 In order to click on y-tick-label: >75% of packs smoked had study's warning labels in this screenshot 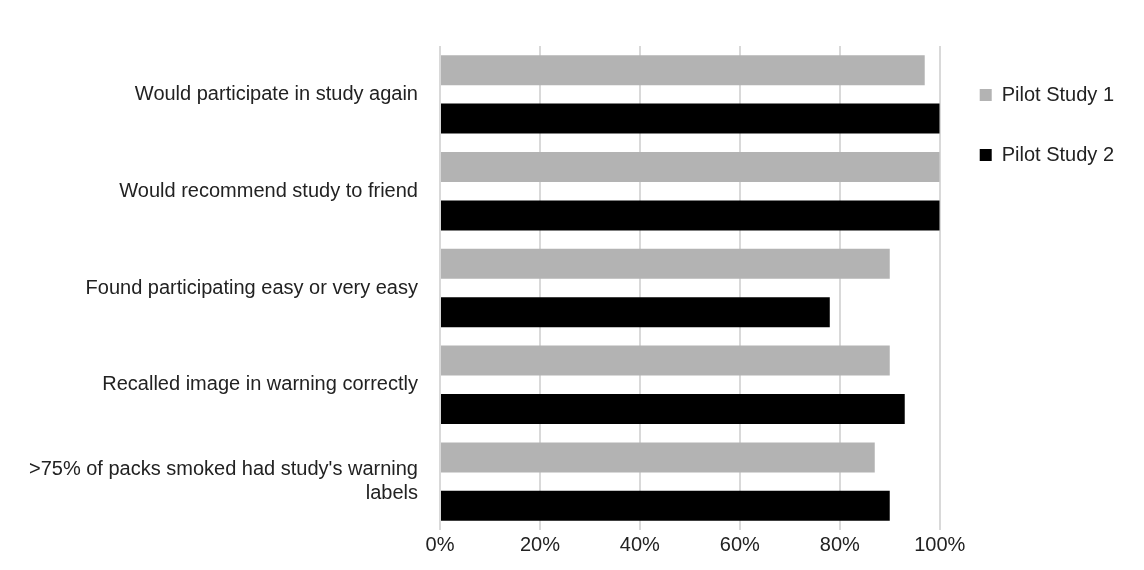, I will do `click(223, 480)`.